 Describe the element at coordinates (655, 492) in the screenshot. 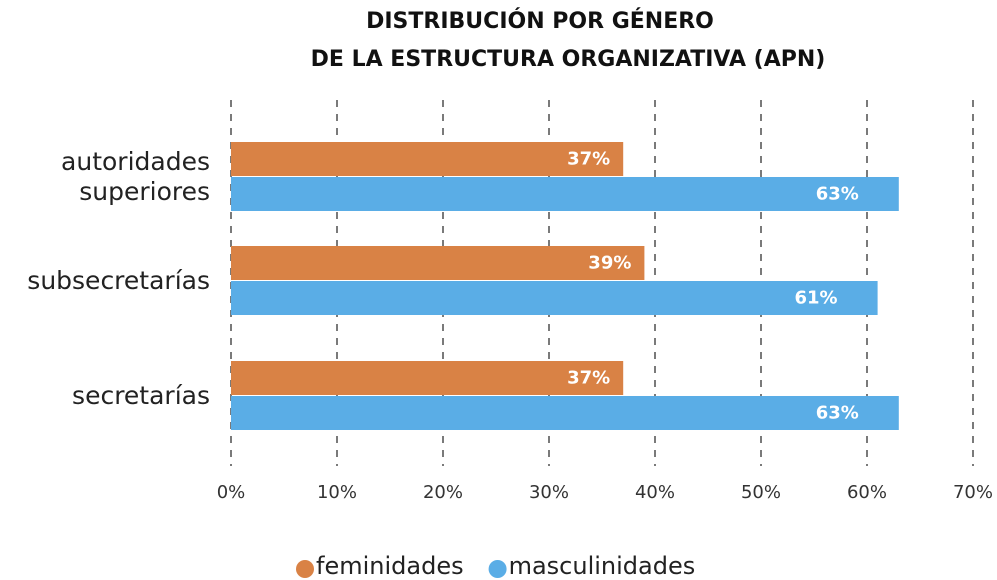

I see `x-tick-label: 40%` at that location.